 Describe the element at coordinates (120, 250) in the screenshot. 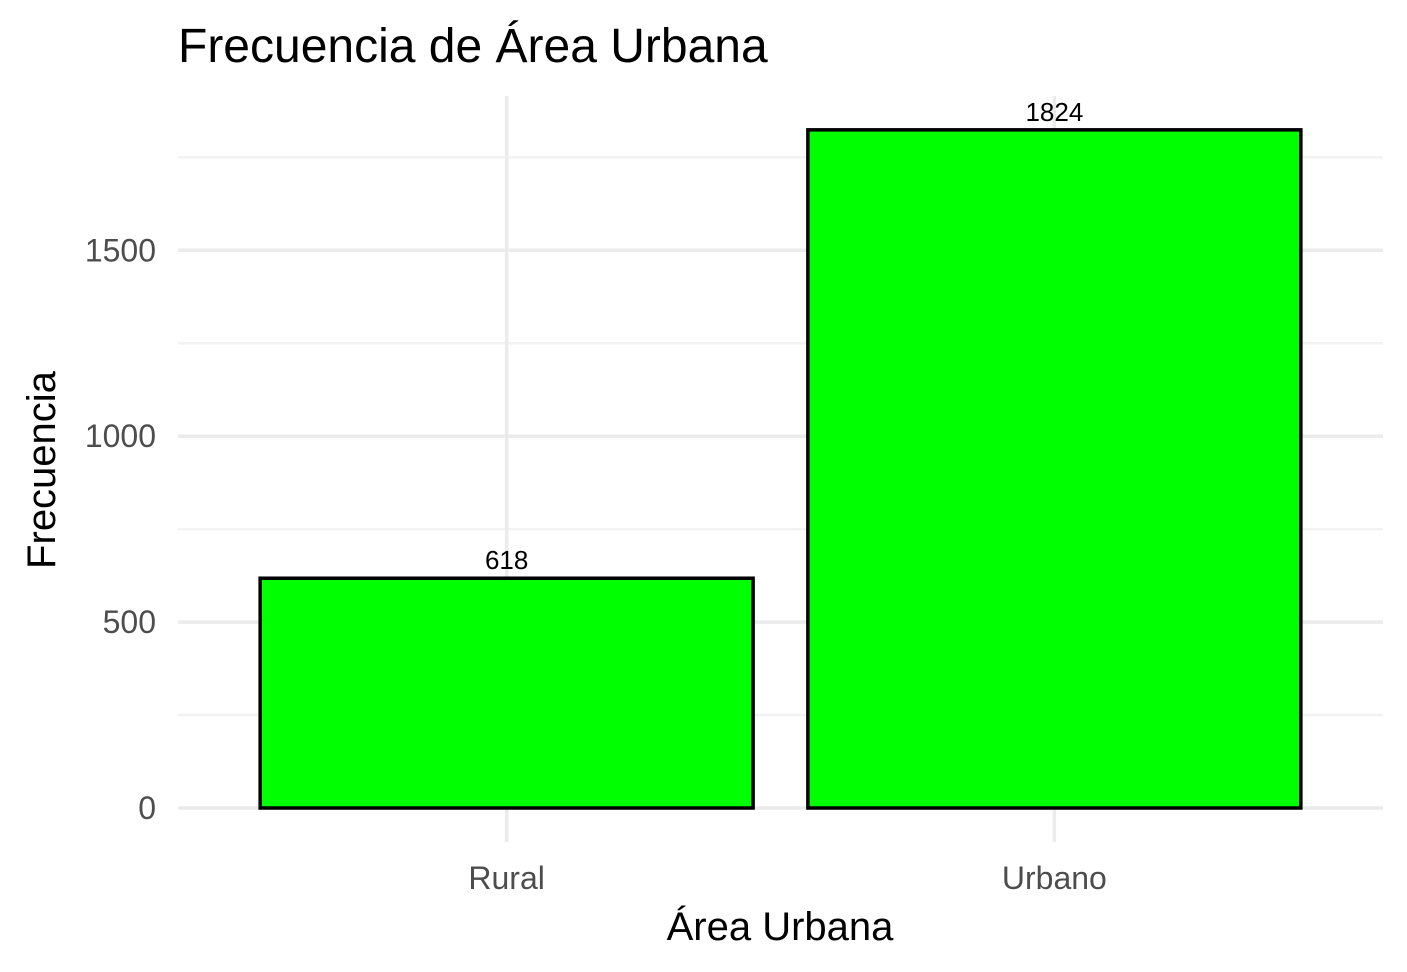

I see `y-tick-label: 1500` at that location.